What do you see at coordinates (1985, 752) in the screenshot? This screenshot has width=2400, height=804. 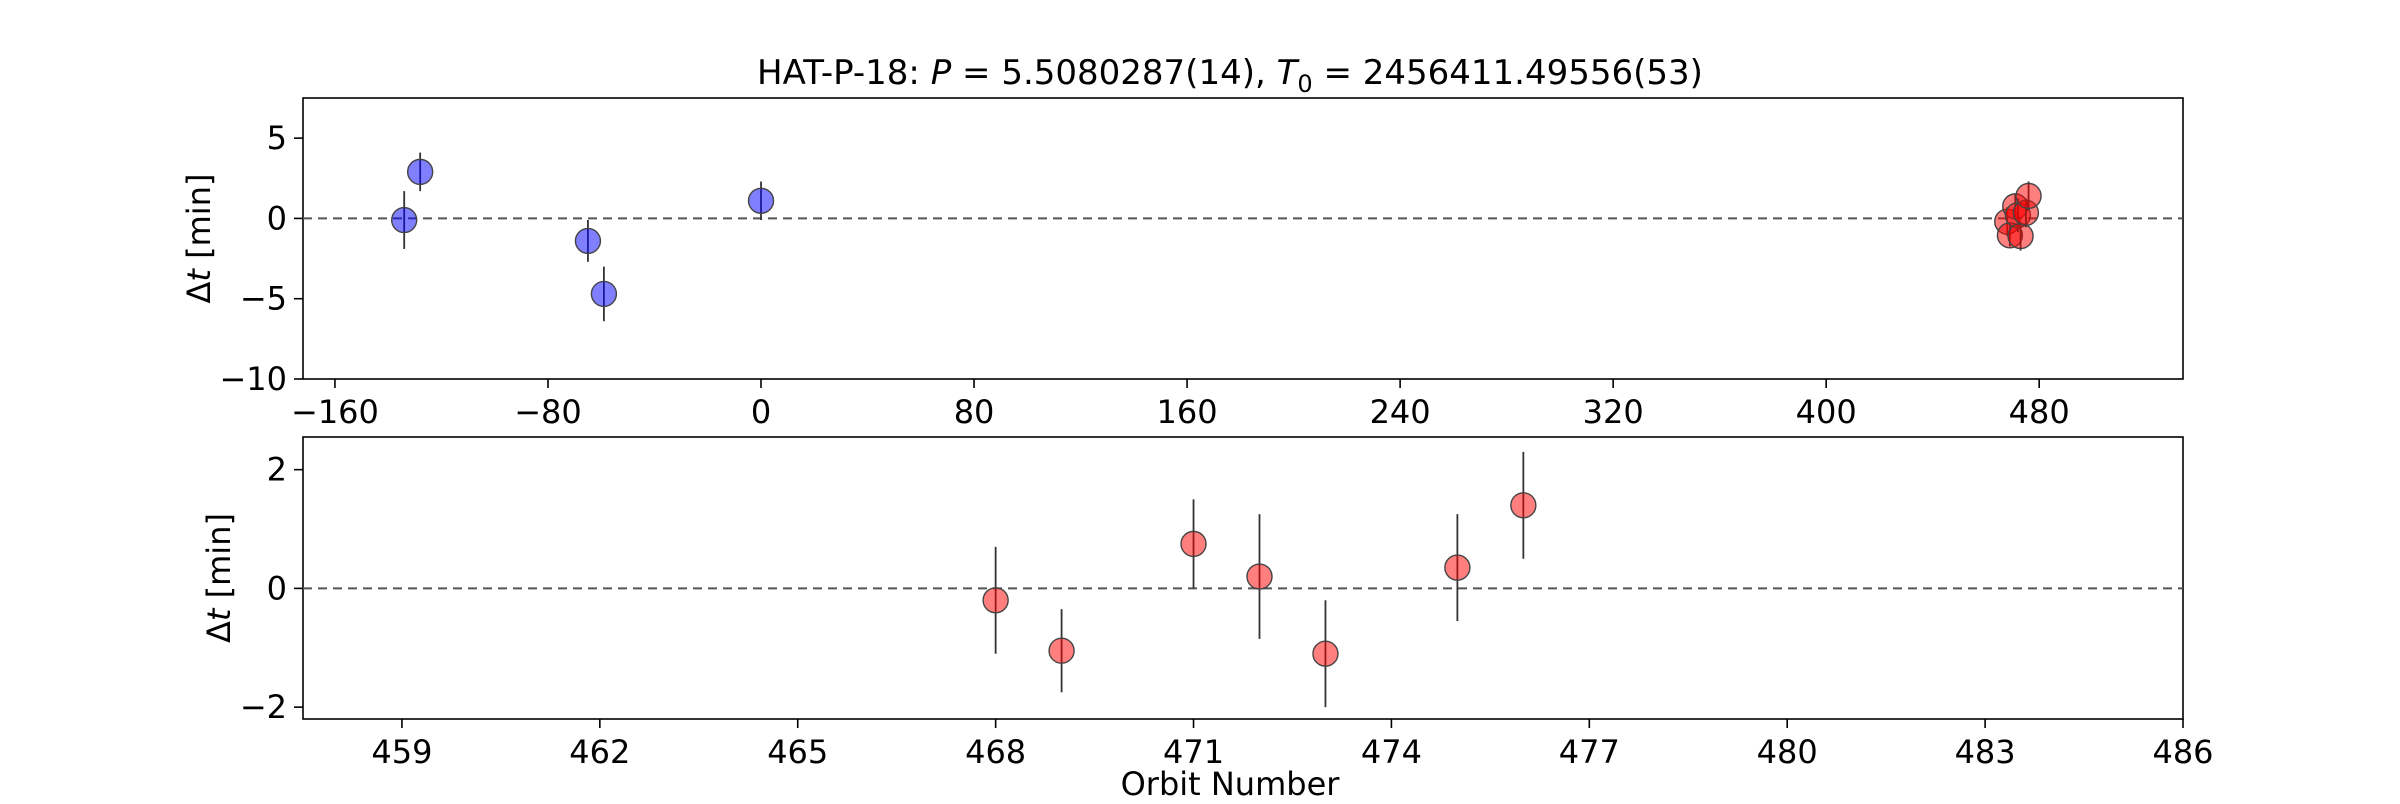 I see `bottom-x-tick-label: 483` at bounding box center [1985, 752].